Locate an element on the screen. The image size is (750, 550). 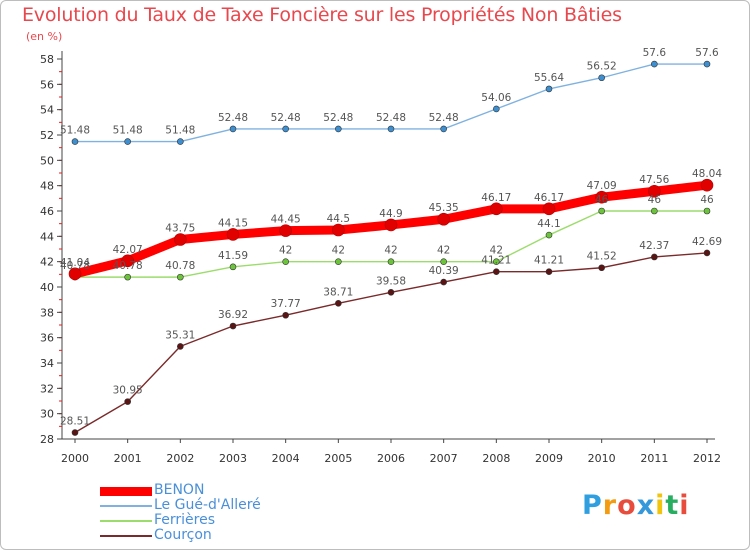
logo-letter: r is located at coordinates (610, 505).